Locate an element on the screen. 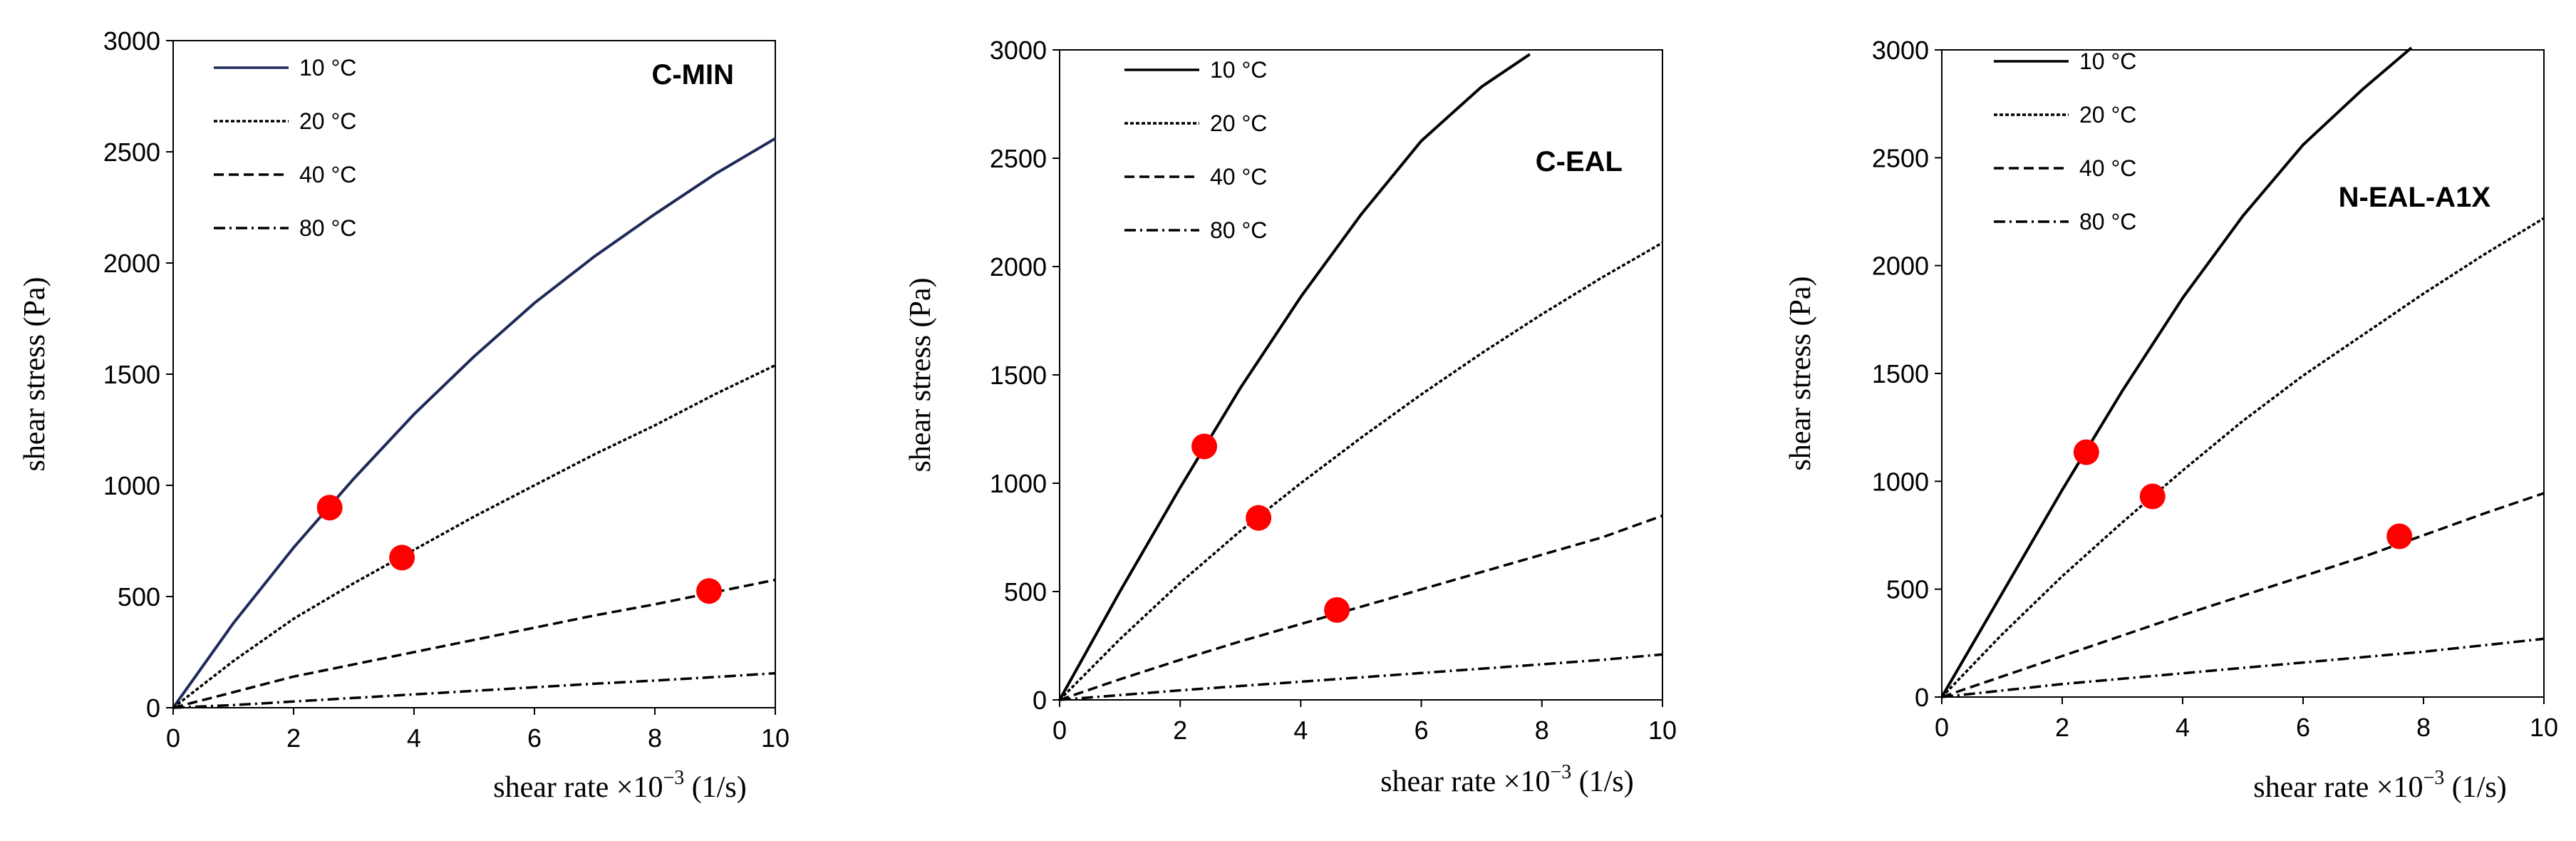  chart-title: C-MIN is located at coordinates (693, 75).